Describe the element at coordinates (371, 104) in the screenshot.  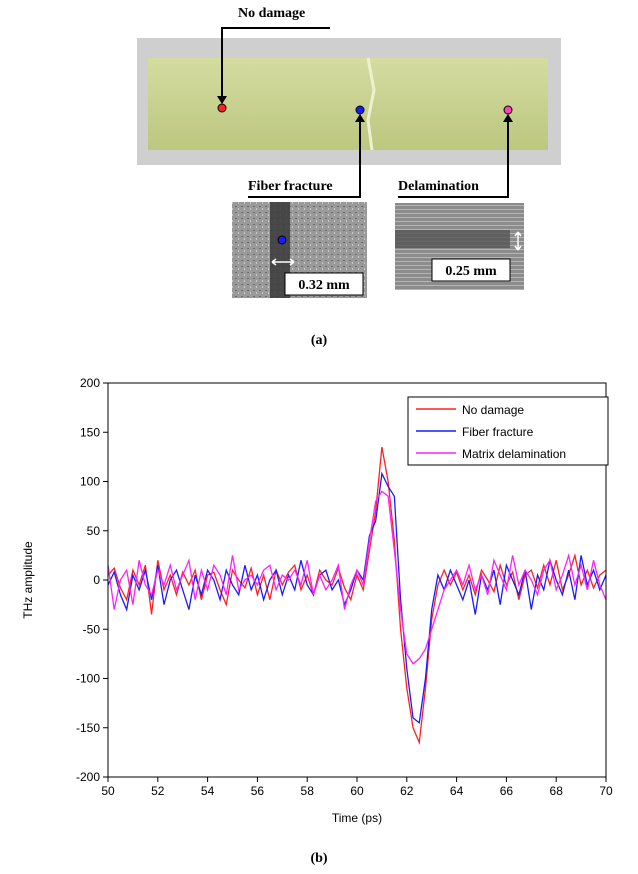
I see `crack` at that location.